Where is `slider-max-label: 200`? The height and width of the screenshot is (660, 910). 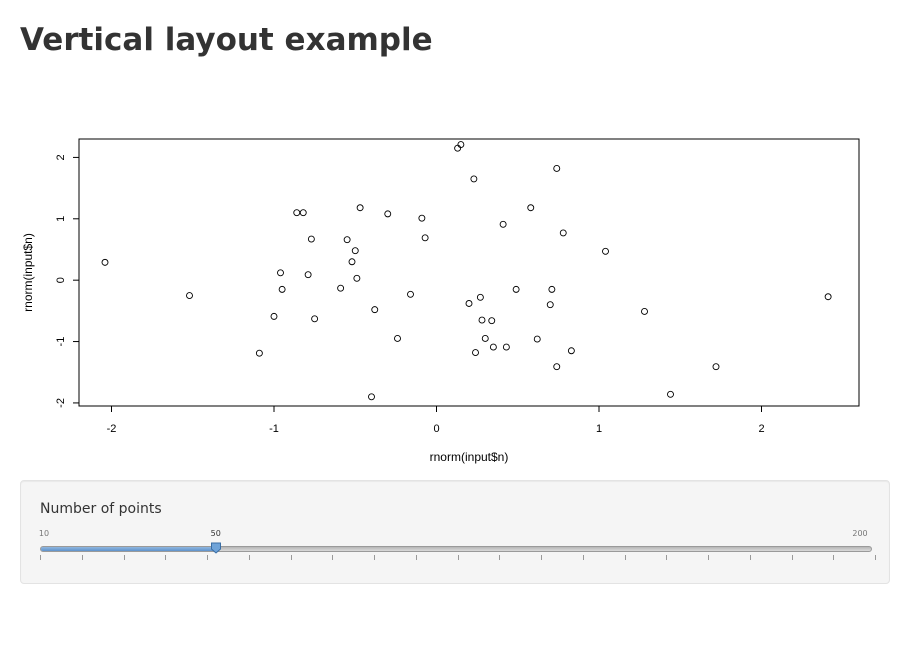
slider-max-label: 200 is located at coordinates (860, 533).